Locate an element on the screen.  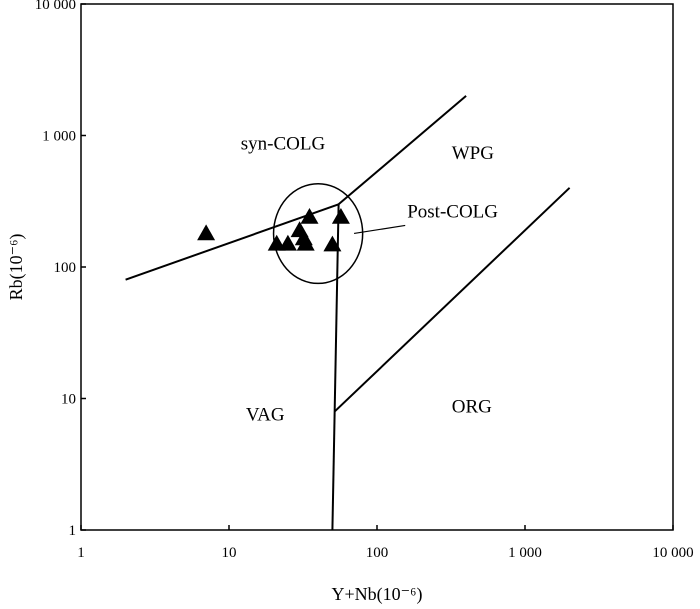
x-tick-label: 1 000 is located at coordinates (525, 553).